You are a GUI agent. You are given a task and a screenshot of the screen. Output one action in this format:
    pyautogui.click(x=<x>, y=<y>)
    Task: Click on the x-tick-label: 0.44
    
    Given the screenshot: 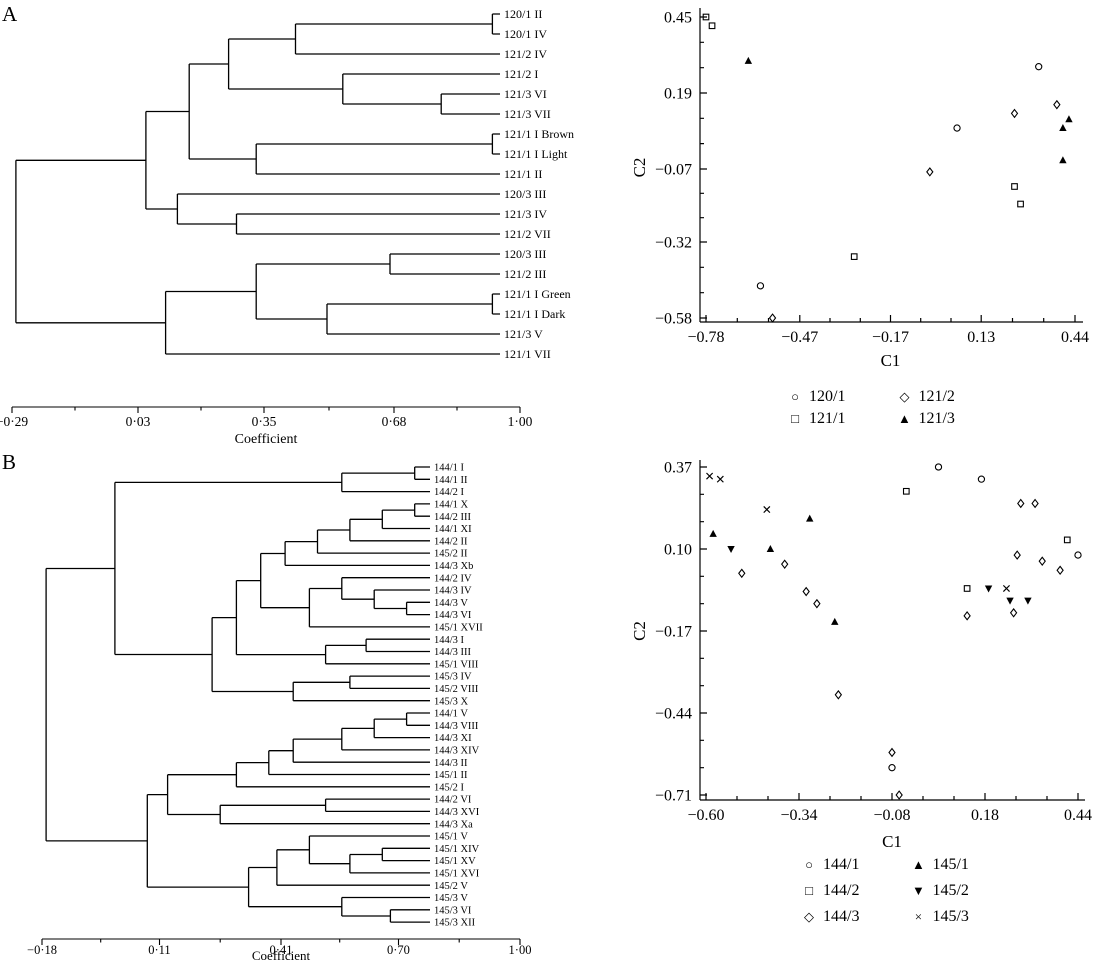 What is the action you would take?
    pyautogui.click(x=1078, y=815)
    